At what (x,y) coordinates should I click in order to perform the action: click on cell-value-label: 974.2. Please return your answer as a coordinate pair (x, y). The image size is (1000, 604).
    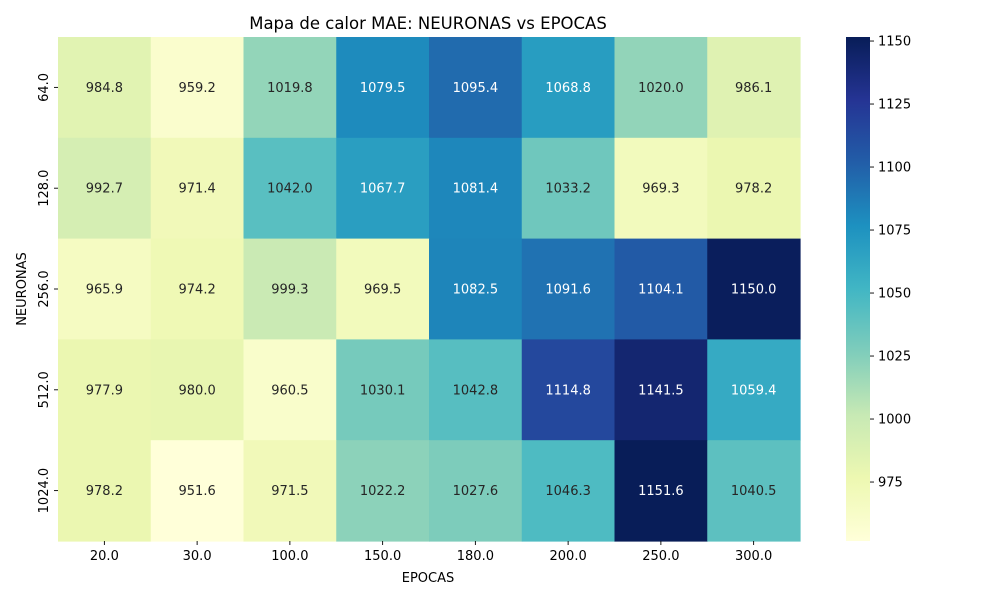
    Looking at the image, I should click on (197, 290).